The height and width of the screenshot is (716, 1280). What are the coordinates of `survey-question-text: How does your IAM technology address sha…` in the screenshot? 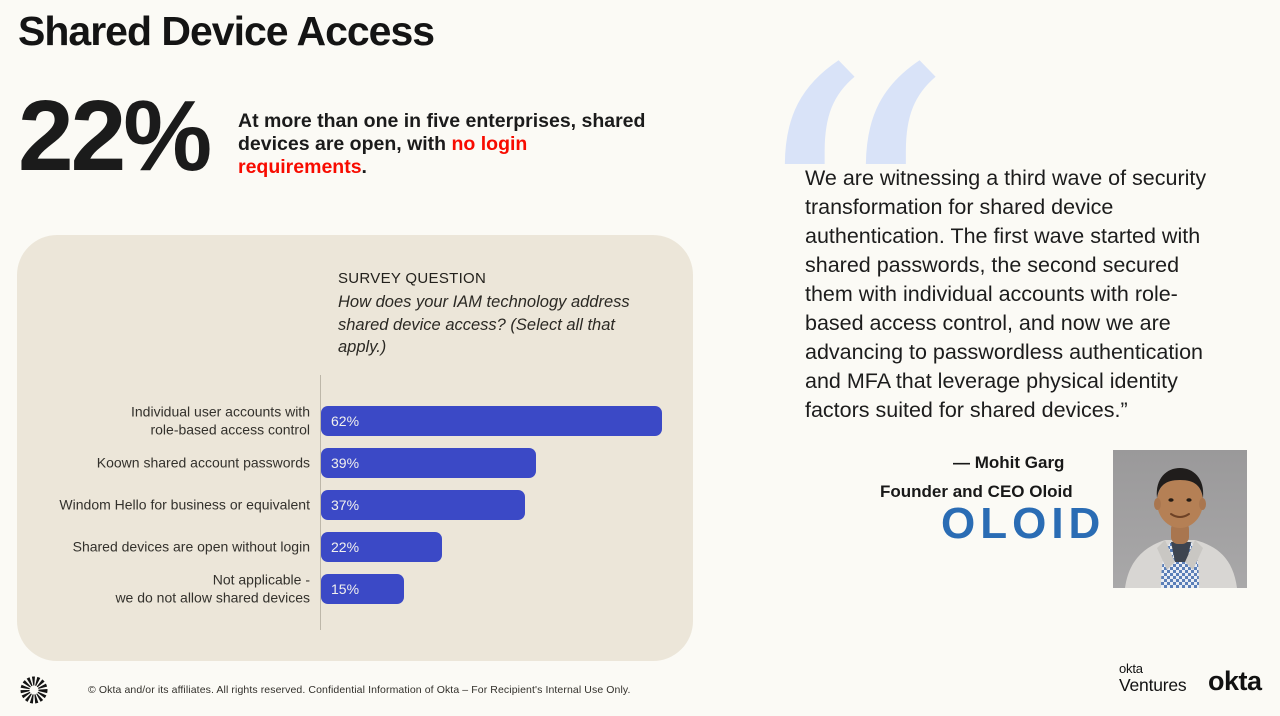 It's located at (484, 325).